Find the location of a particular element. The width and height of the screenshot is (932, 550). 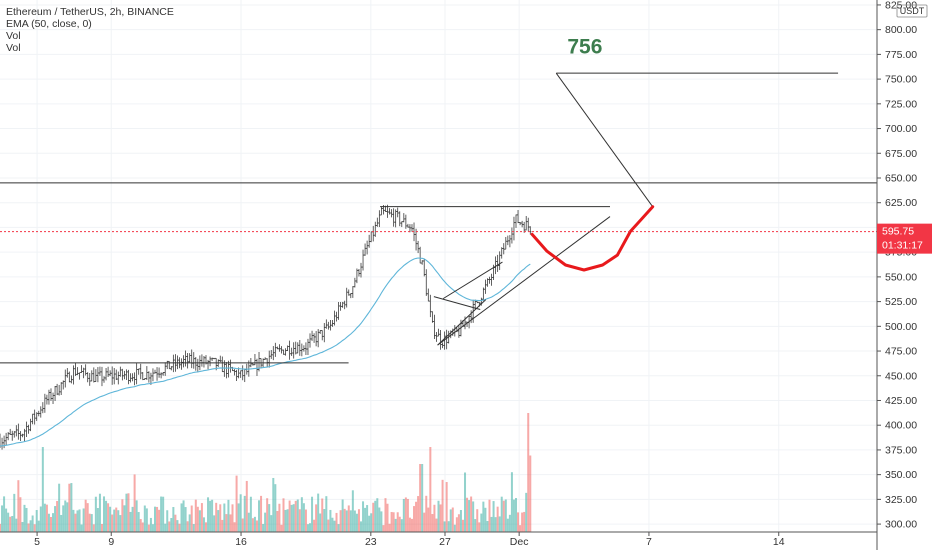

price-axis-bg is located at coordinates (904, 266).